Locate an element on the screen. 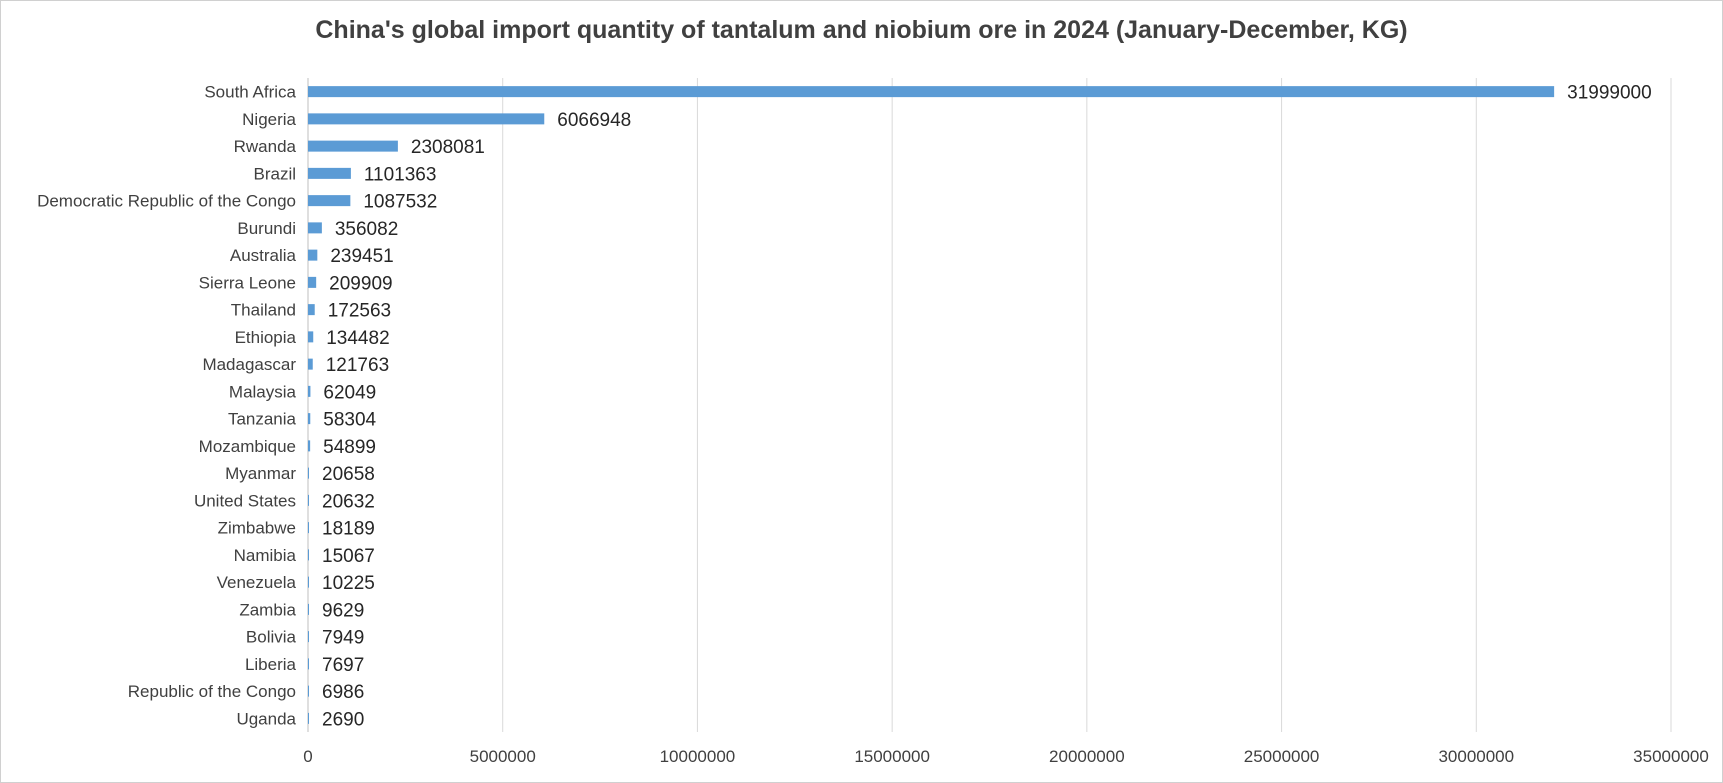 The height and width of the screenshot is (783, 1723). category-label: Nigeria is located at coordinates (269, 119).